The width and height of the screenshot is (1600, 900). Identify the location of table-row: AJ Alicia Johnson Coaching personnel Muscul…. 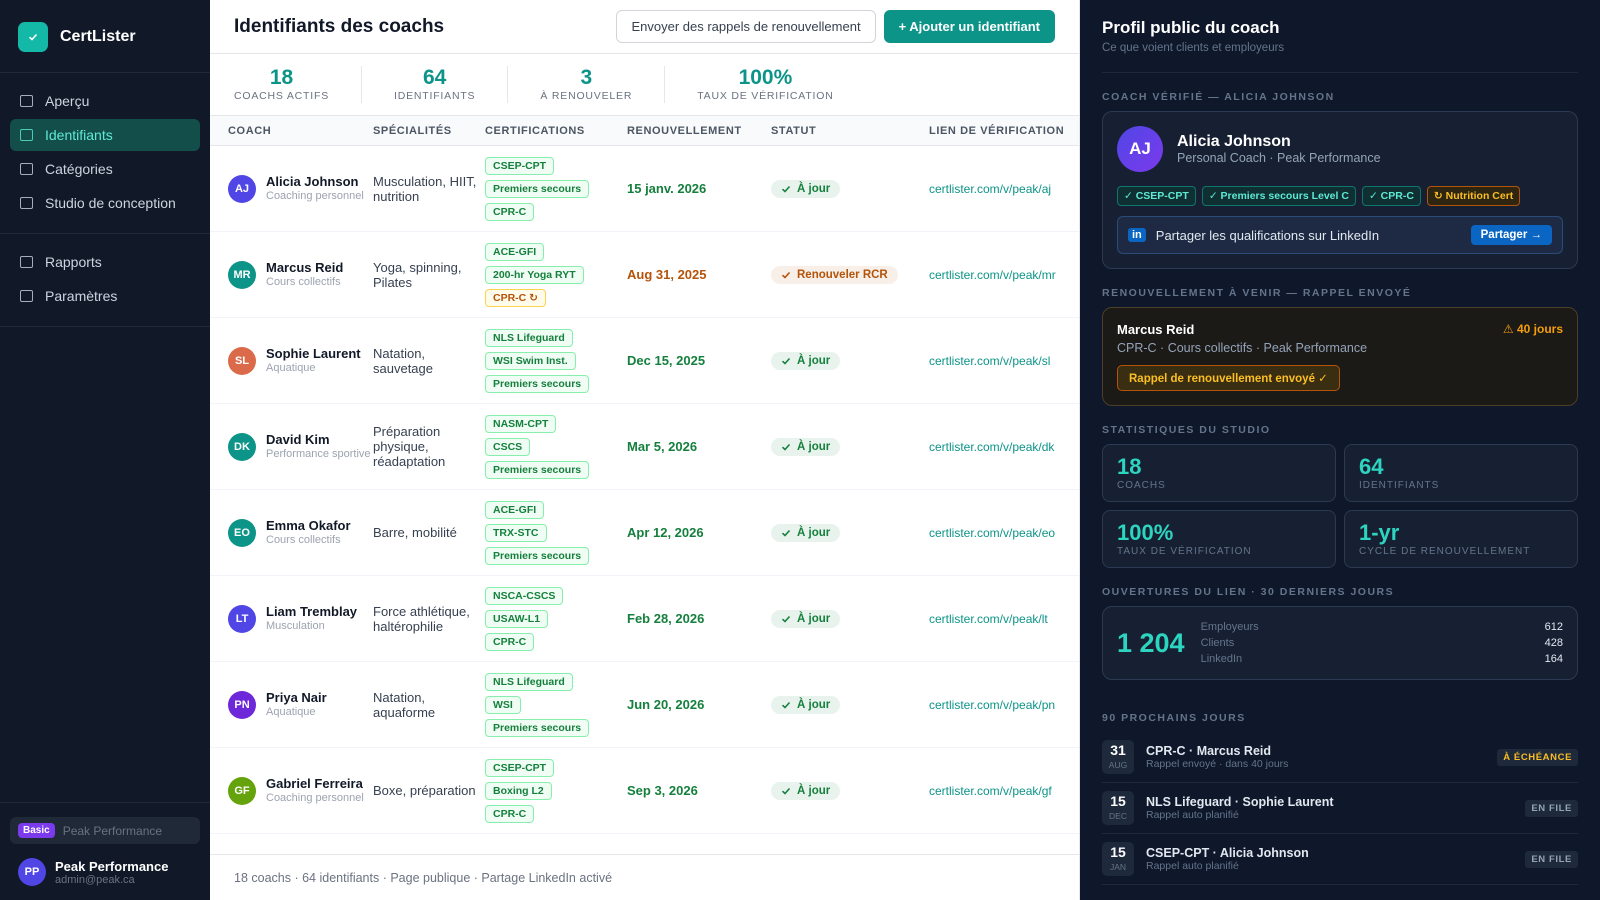
(644, 189).